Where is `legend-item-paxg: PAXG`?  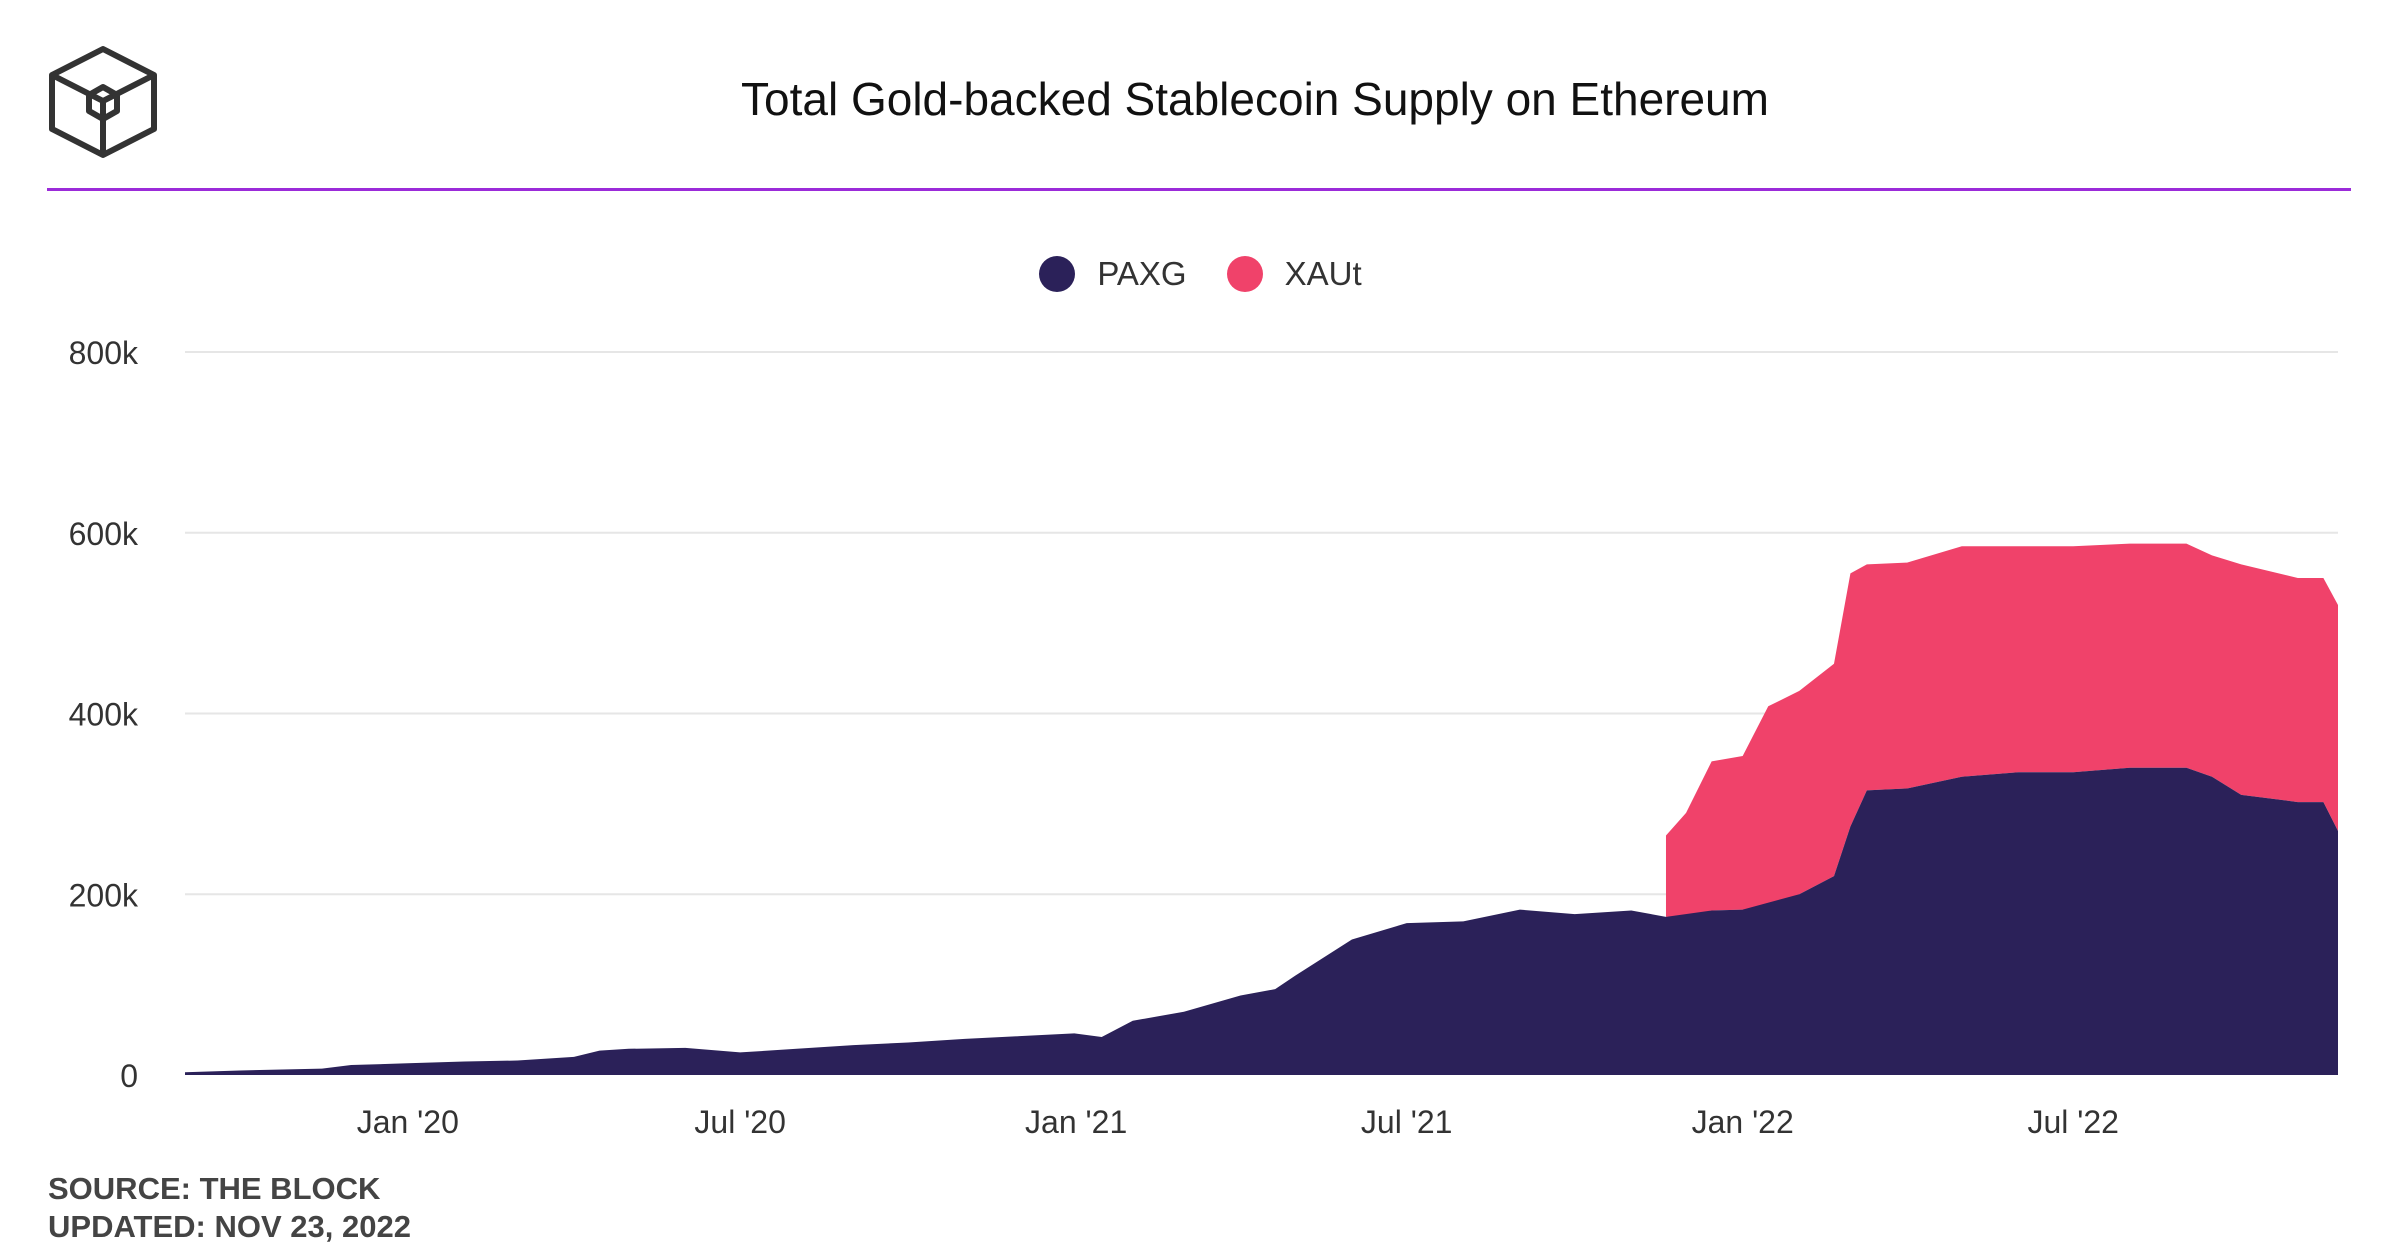 legend-item-paxg: PAXG is located at coordinates (1113, 274).